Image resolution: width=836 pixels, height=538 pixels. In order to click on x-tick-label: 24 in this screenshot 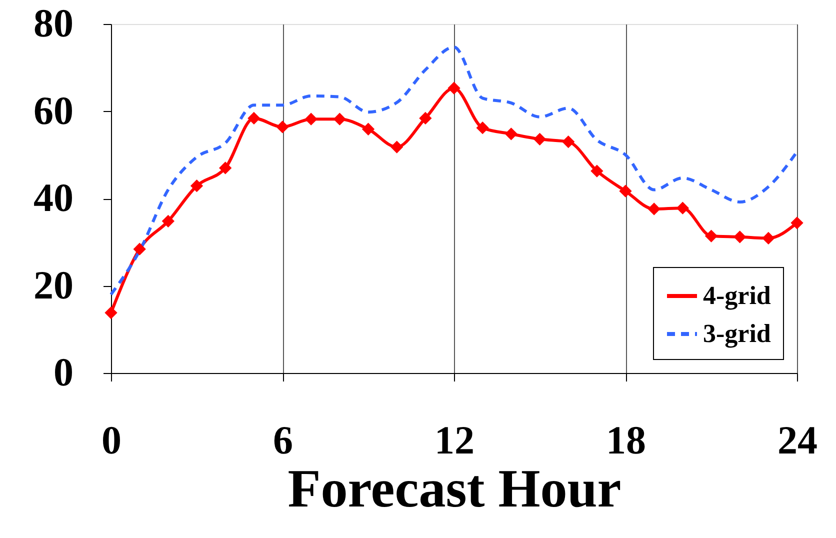, I will do `click(798, 440)`.